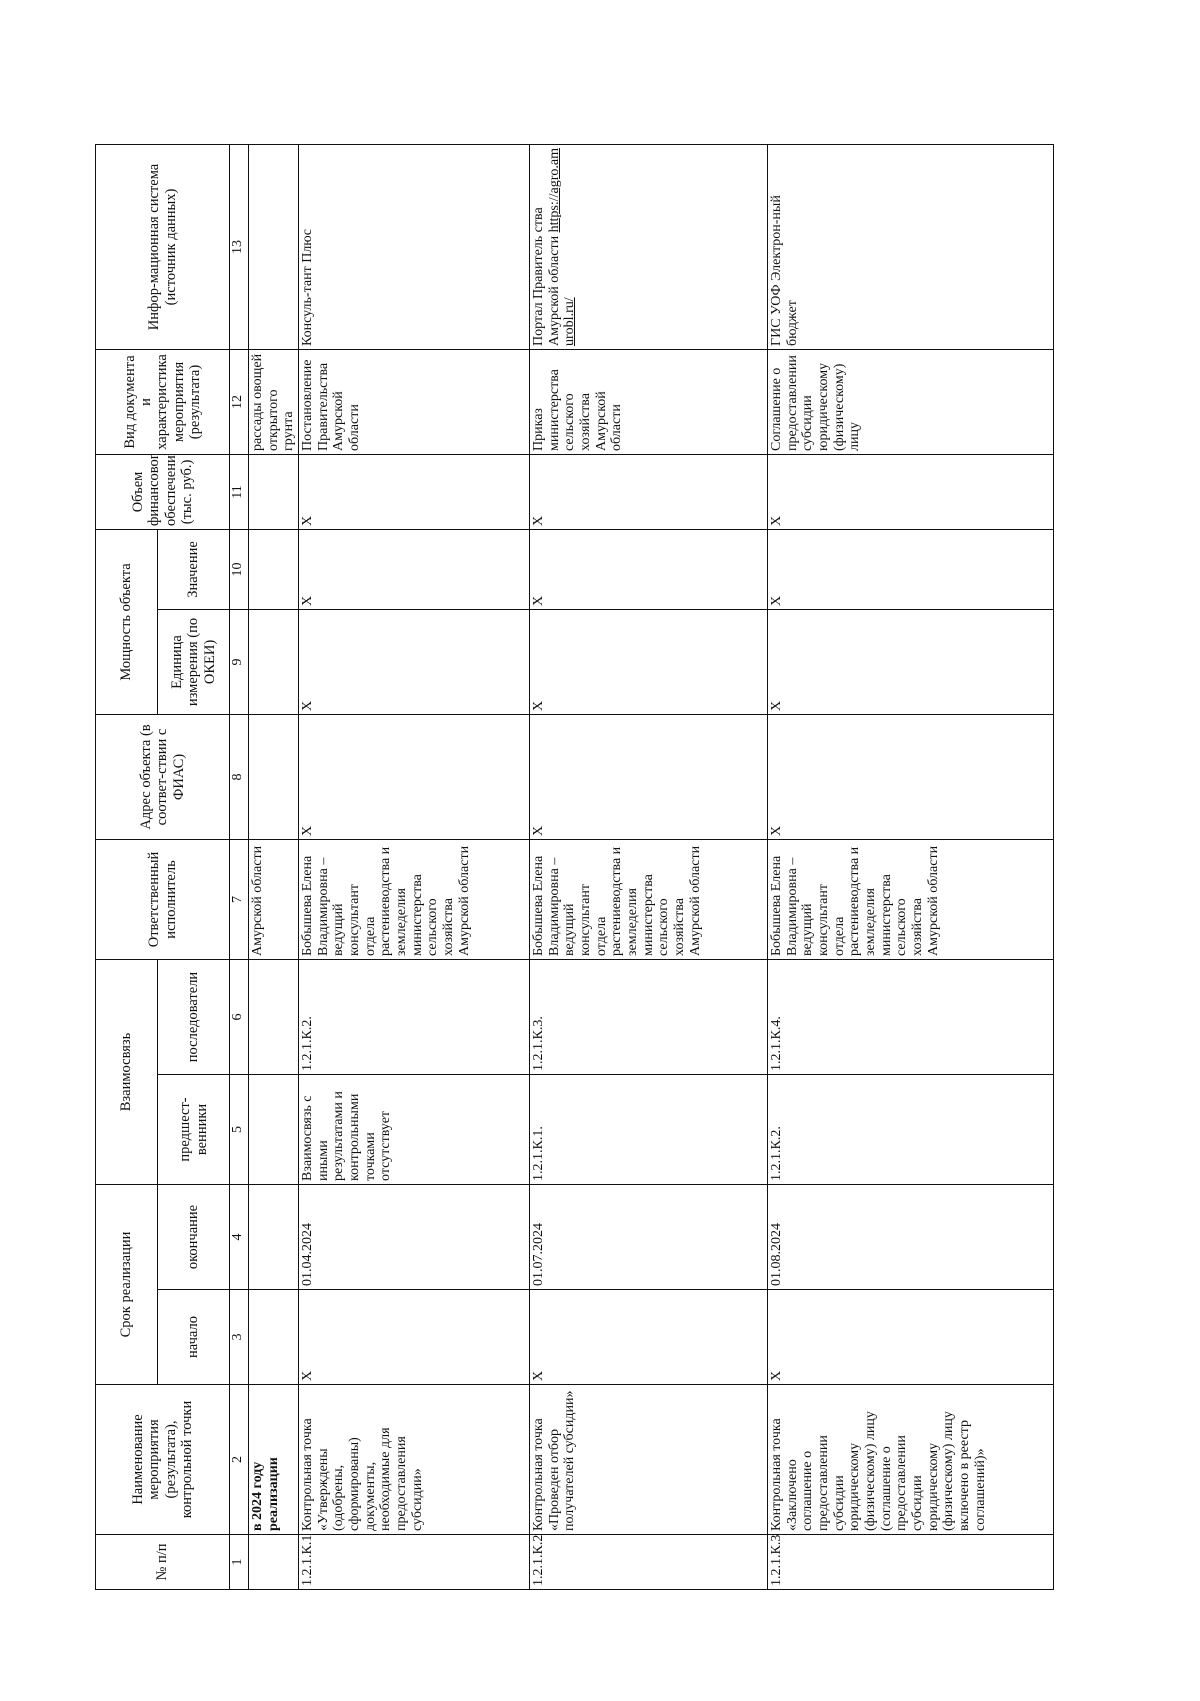  What do you see at coordinates (414, 1237) in the screenshot?
I see `table-cell: 01.04.2024` at bounding box center [414, 1237].